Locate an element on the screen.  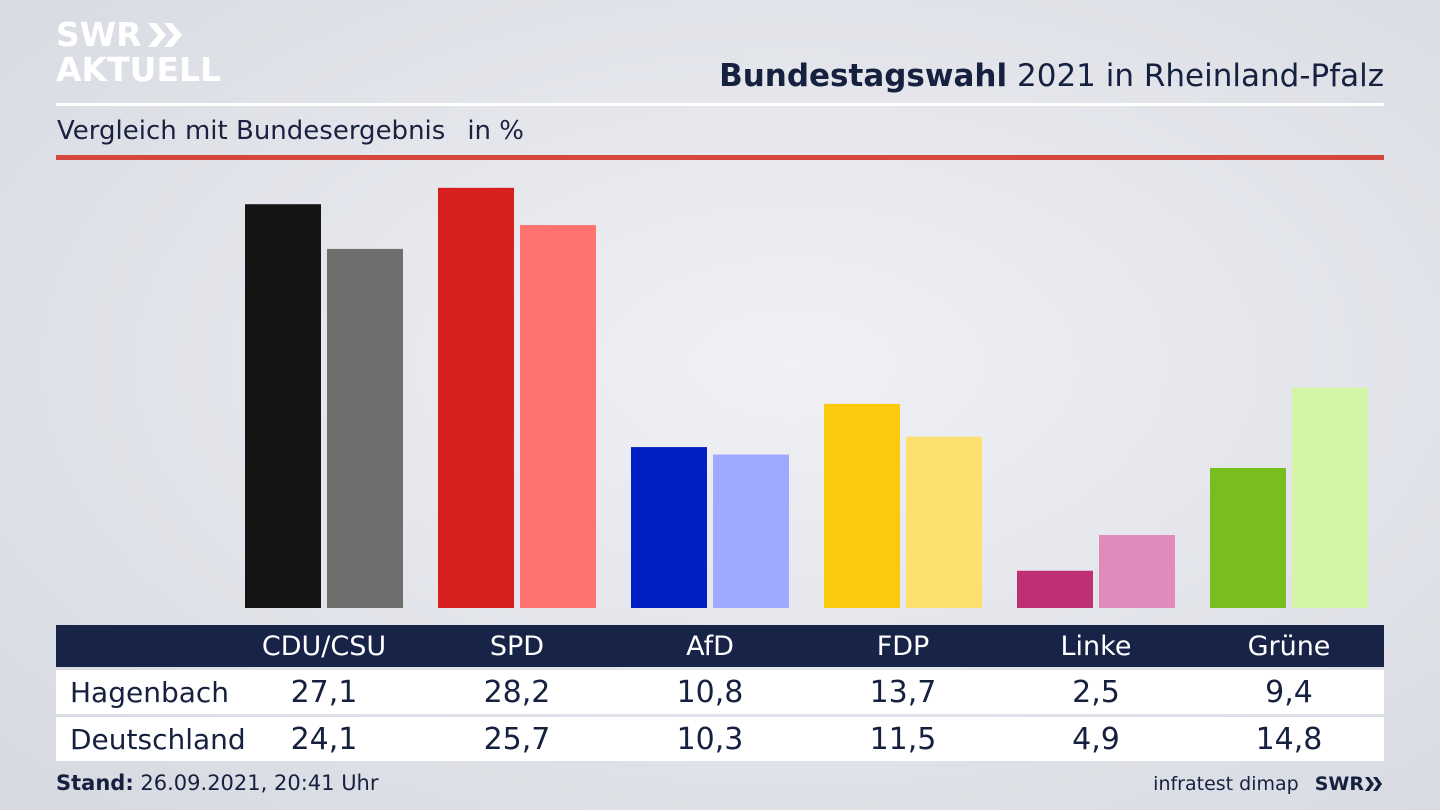
chart-title: Bundestagswahl 2021 in Rheinland-Pfalz is located at coordinates (1051, 76).